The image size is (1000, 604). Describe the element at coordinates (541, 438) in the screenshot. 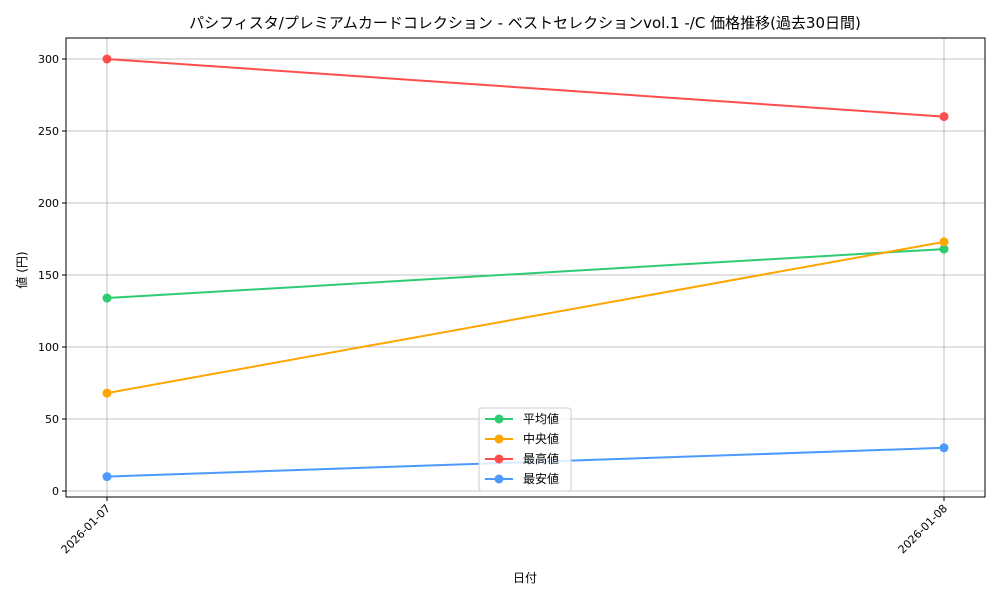

I see `legend-label: 中央値` at that location.